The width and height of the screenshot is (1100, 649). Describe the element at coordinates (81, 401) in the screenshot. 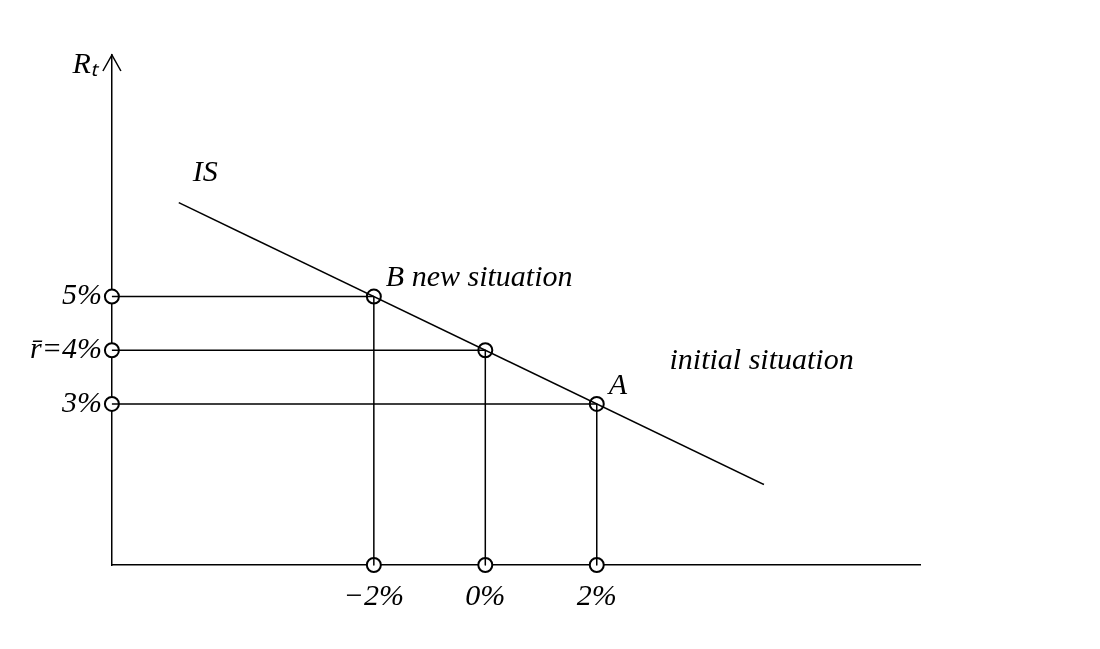

I see `y-tick-label: 3%` at that location.